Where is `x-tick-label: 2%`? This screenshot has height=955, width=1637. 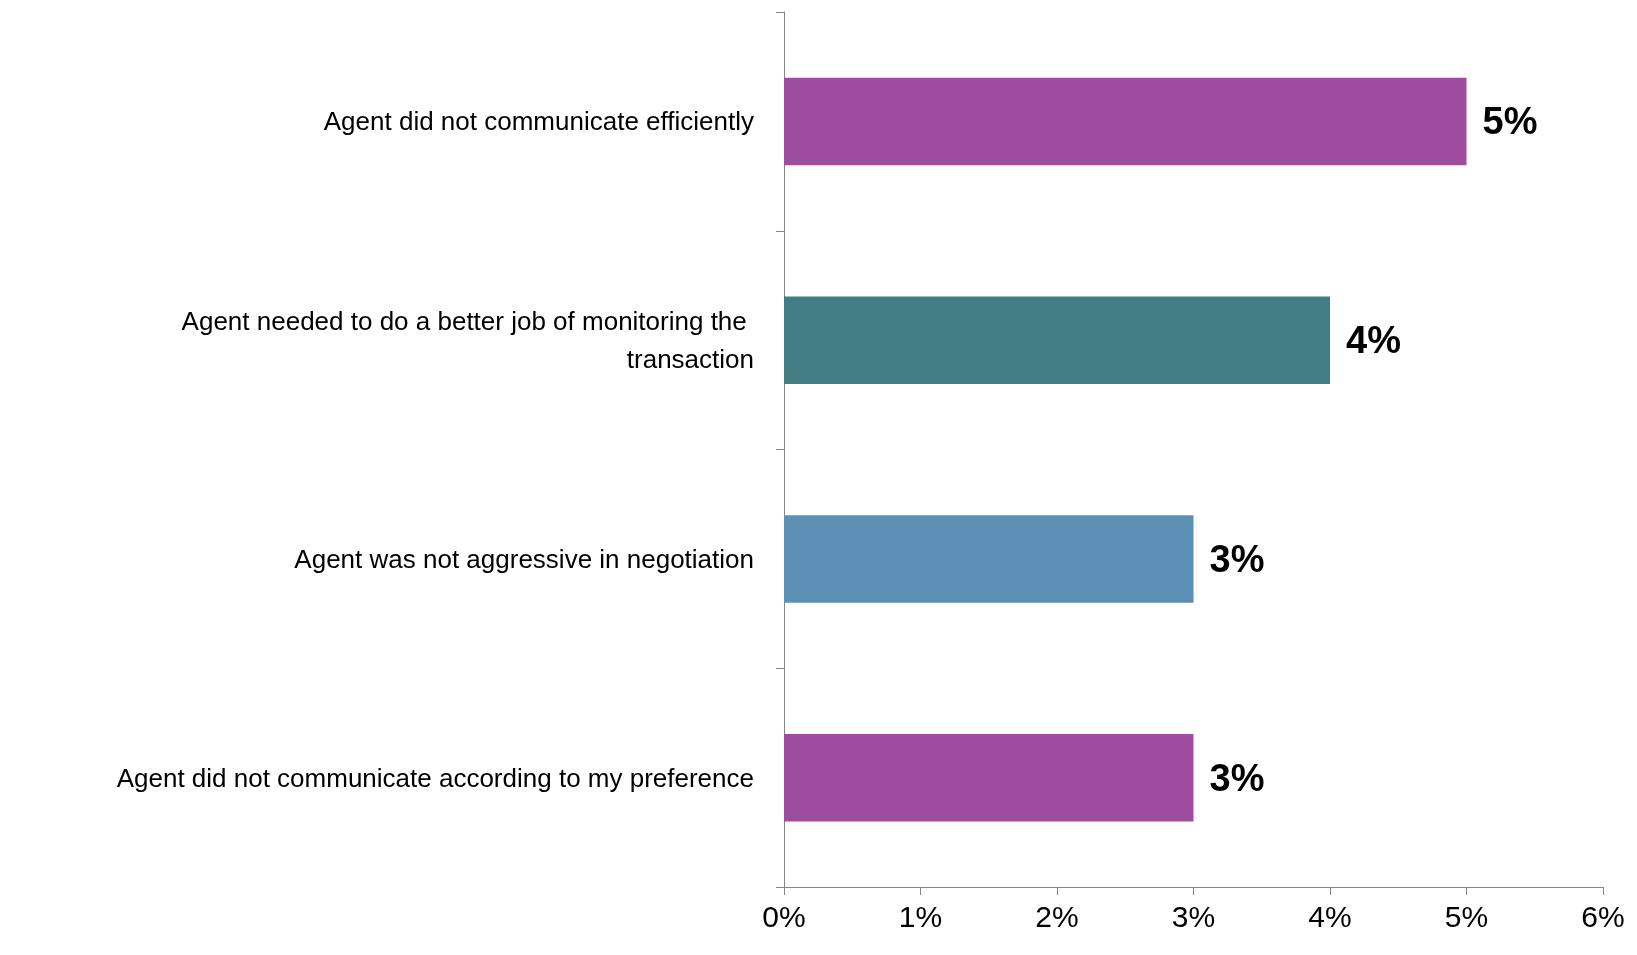 x-tick-label: 2% is located at coordinates (1057, 916).